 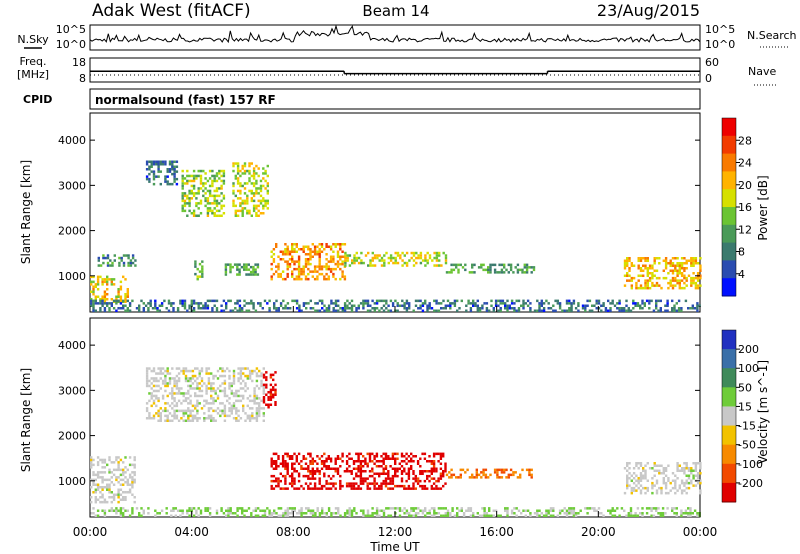 I want to click on colorbar-tick-label-2: 20, so click(x=745, y=185).